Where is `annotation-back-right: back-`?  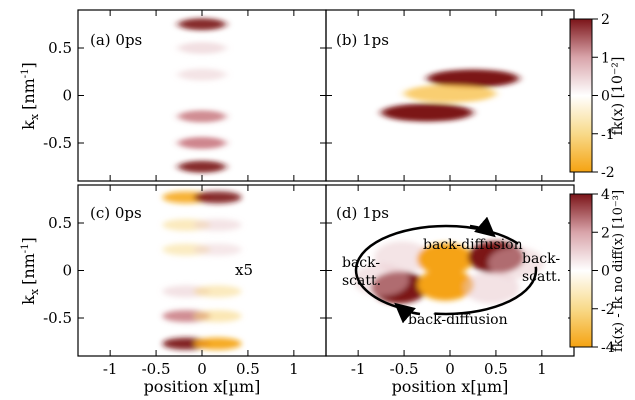 annotation-back-right: back- is located at coordinates (541, 259).